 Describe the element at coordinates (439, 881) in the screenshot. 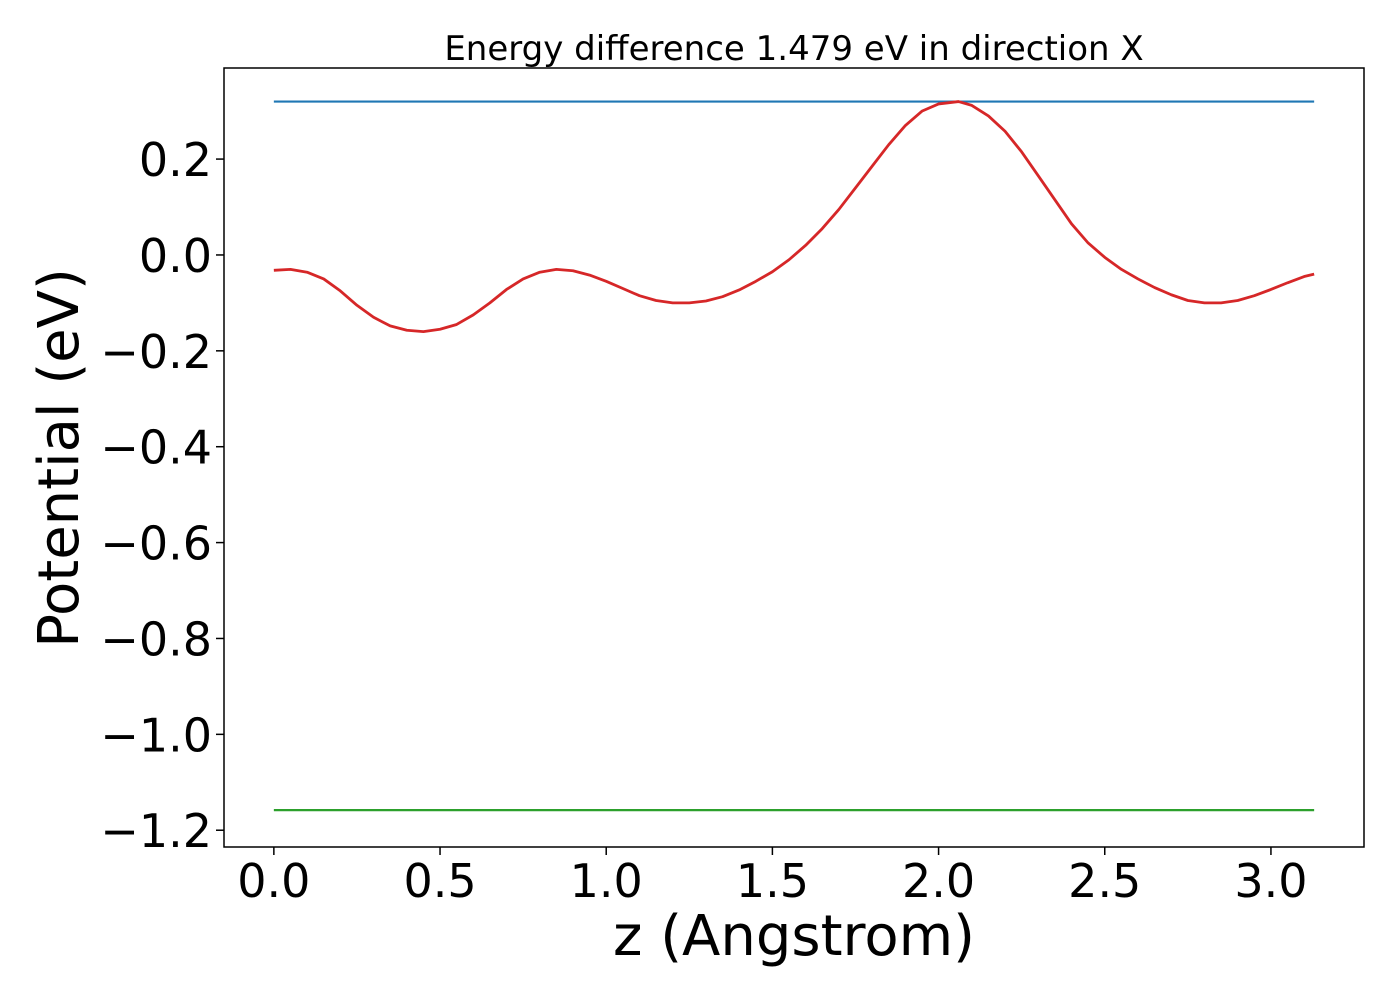

I see `x-tick-label: 0.5` at that location.